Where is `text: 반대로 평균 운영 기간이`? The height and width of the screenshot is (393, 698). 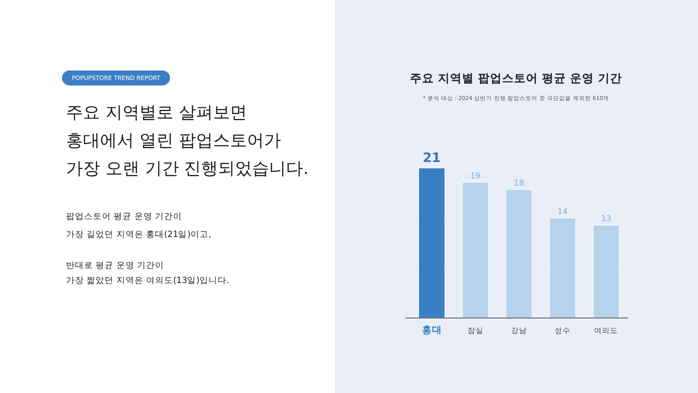
text: 반대로 평균 운영 기간이 is located at coordinates (115, 266).